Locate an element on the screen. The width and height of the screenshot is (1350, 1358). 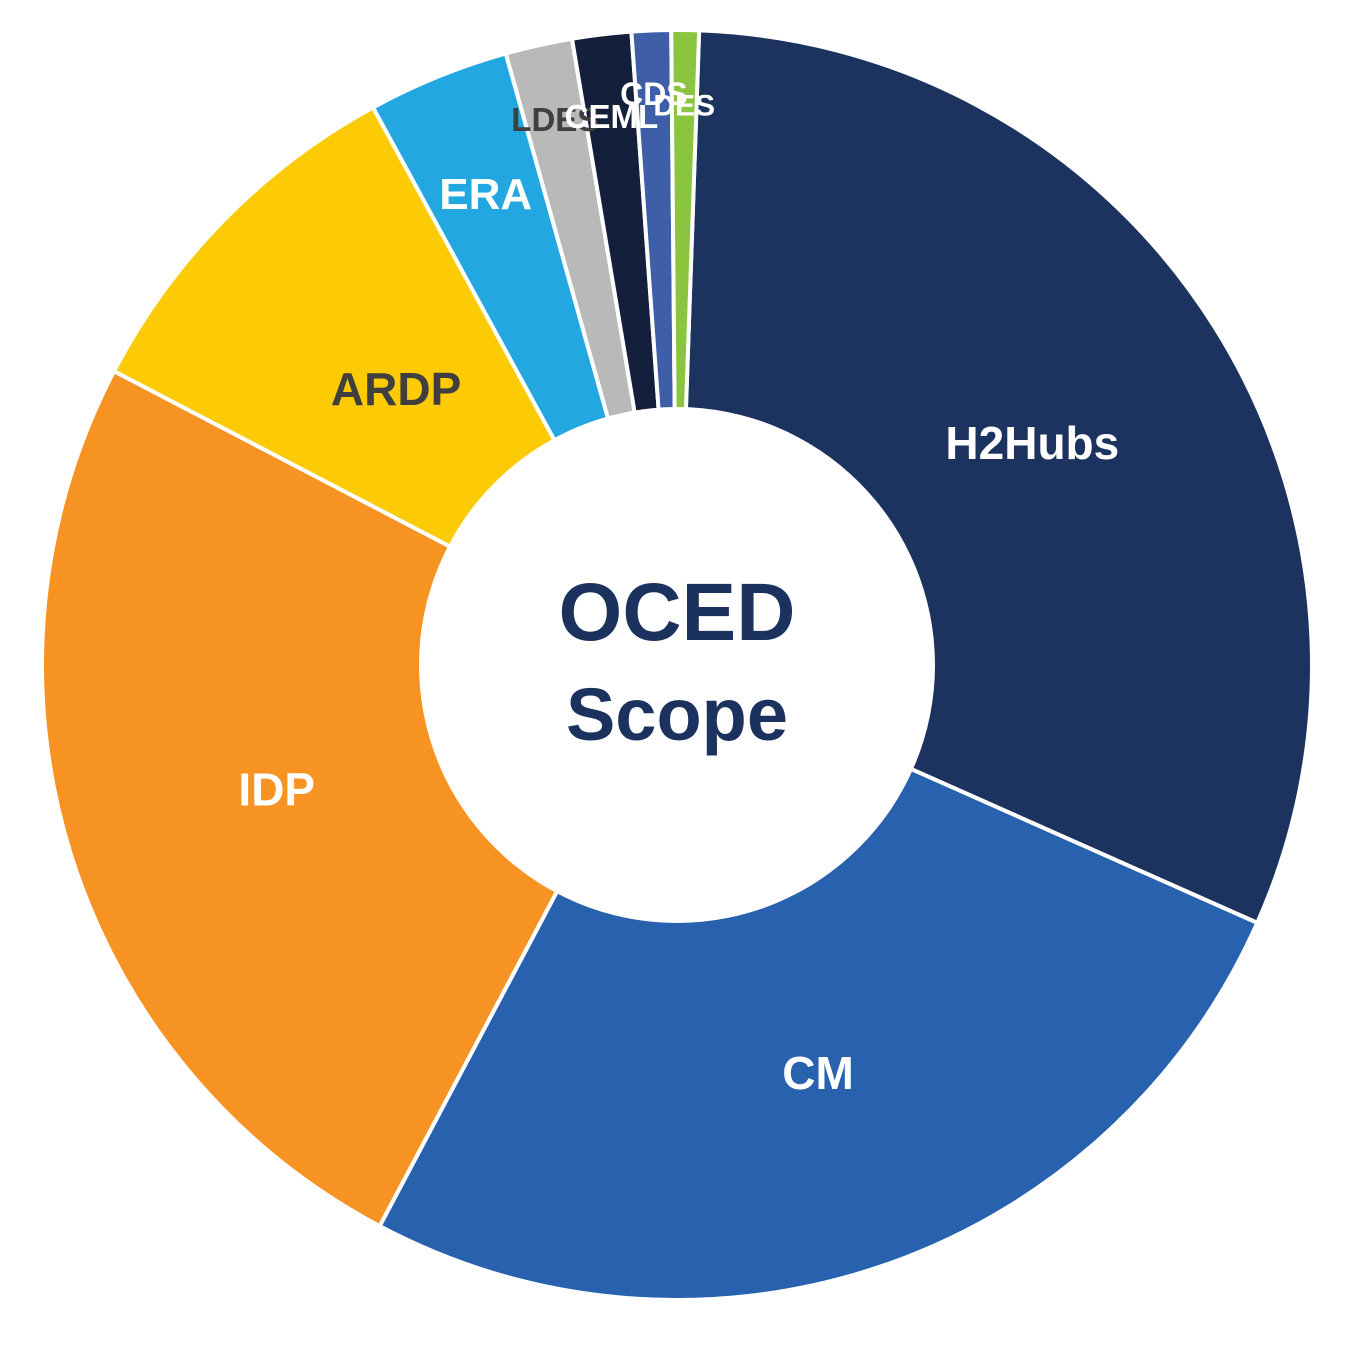
slice-label-h2hubs: H2Hubs is located at coordinates (1032, 443).